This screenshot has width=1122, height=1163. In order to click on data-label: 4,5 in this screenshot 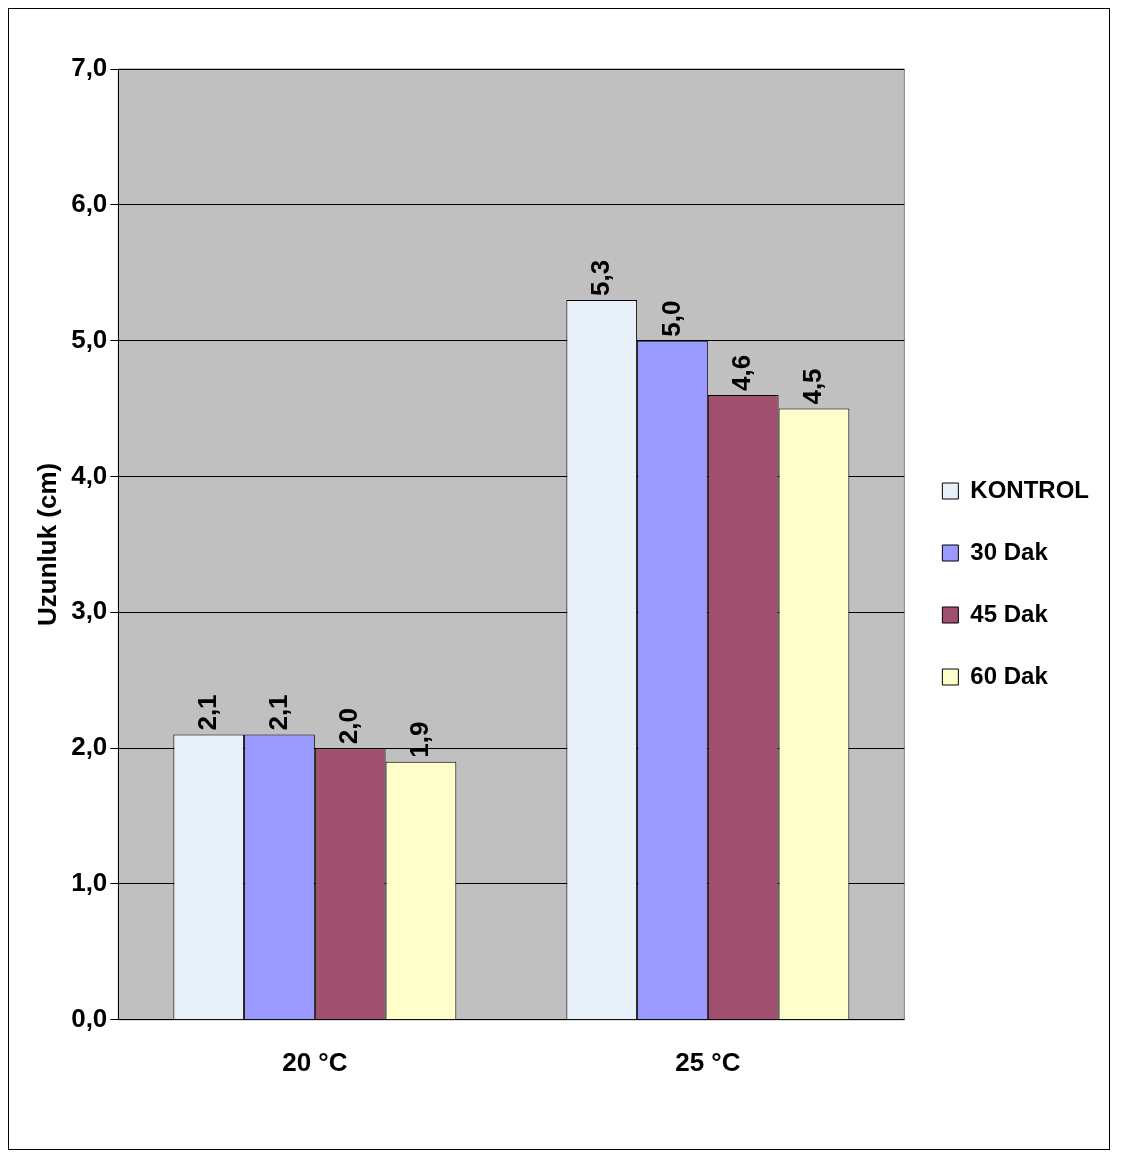, I will do `click(812, 386)`.